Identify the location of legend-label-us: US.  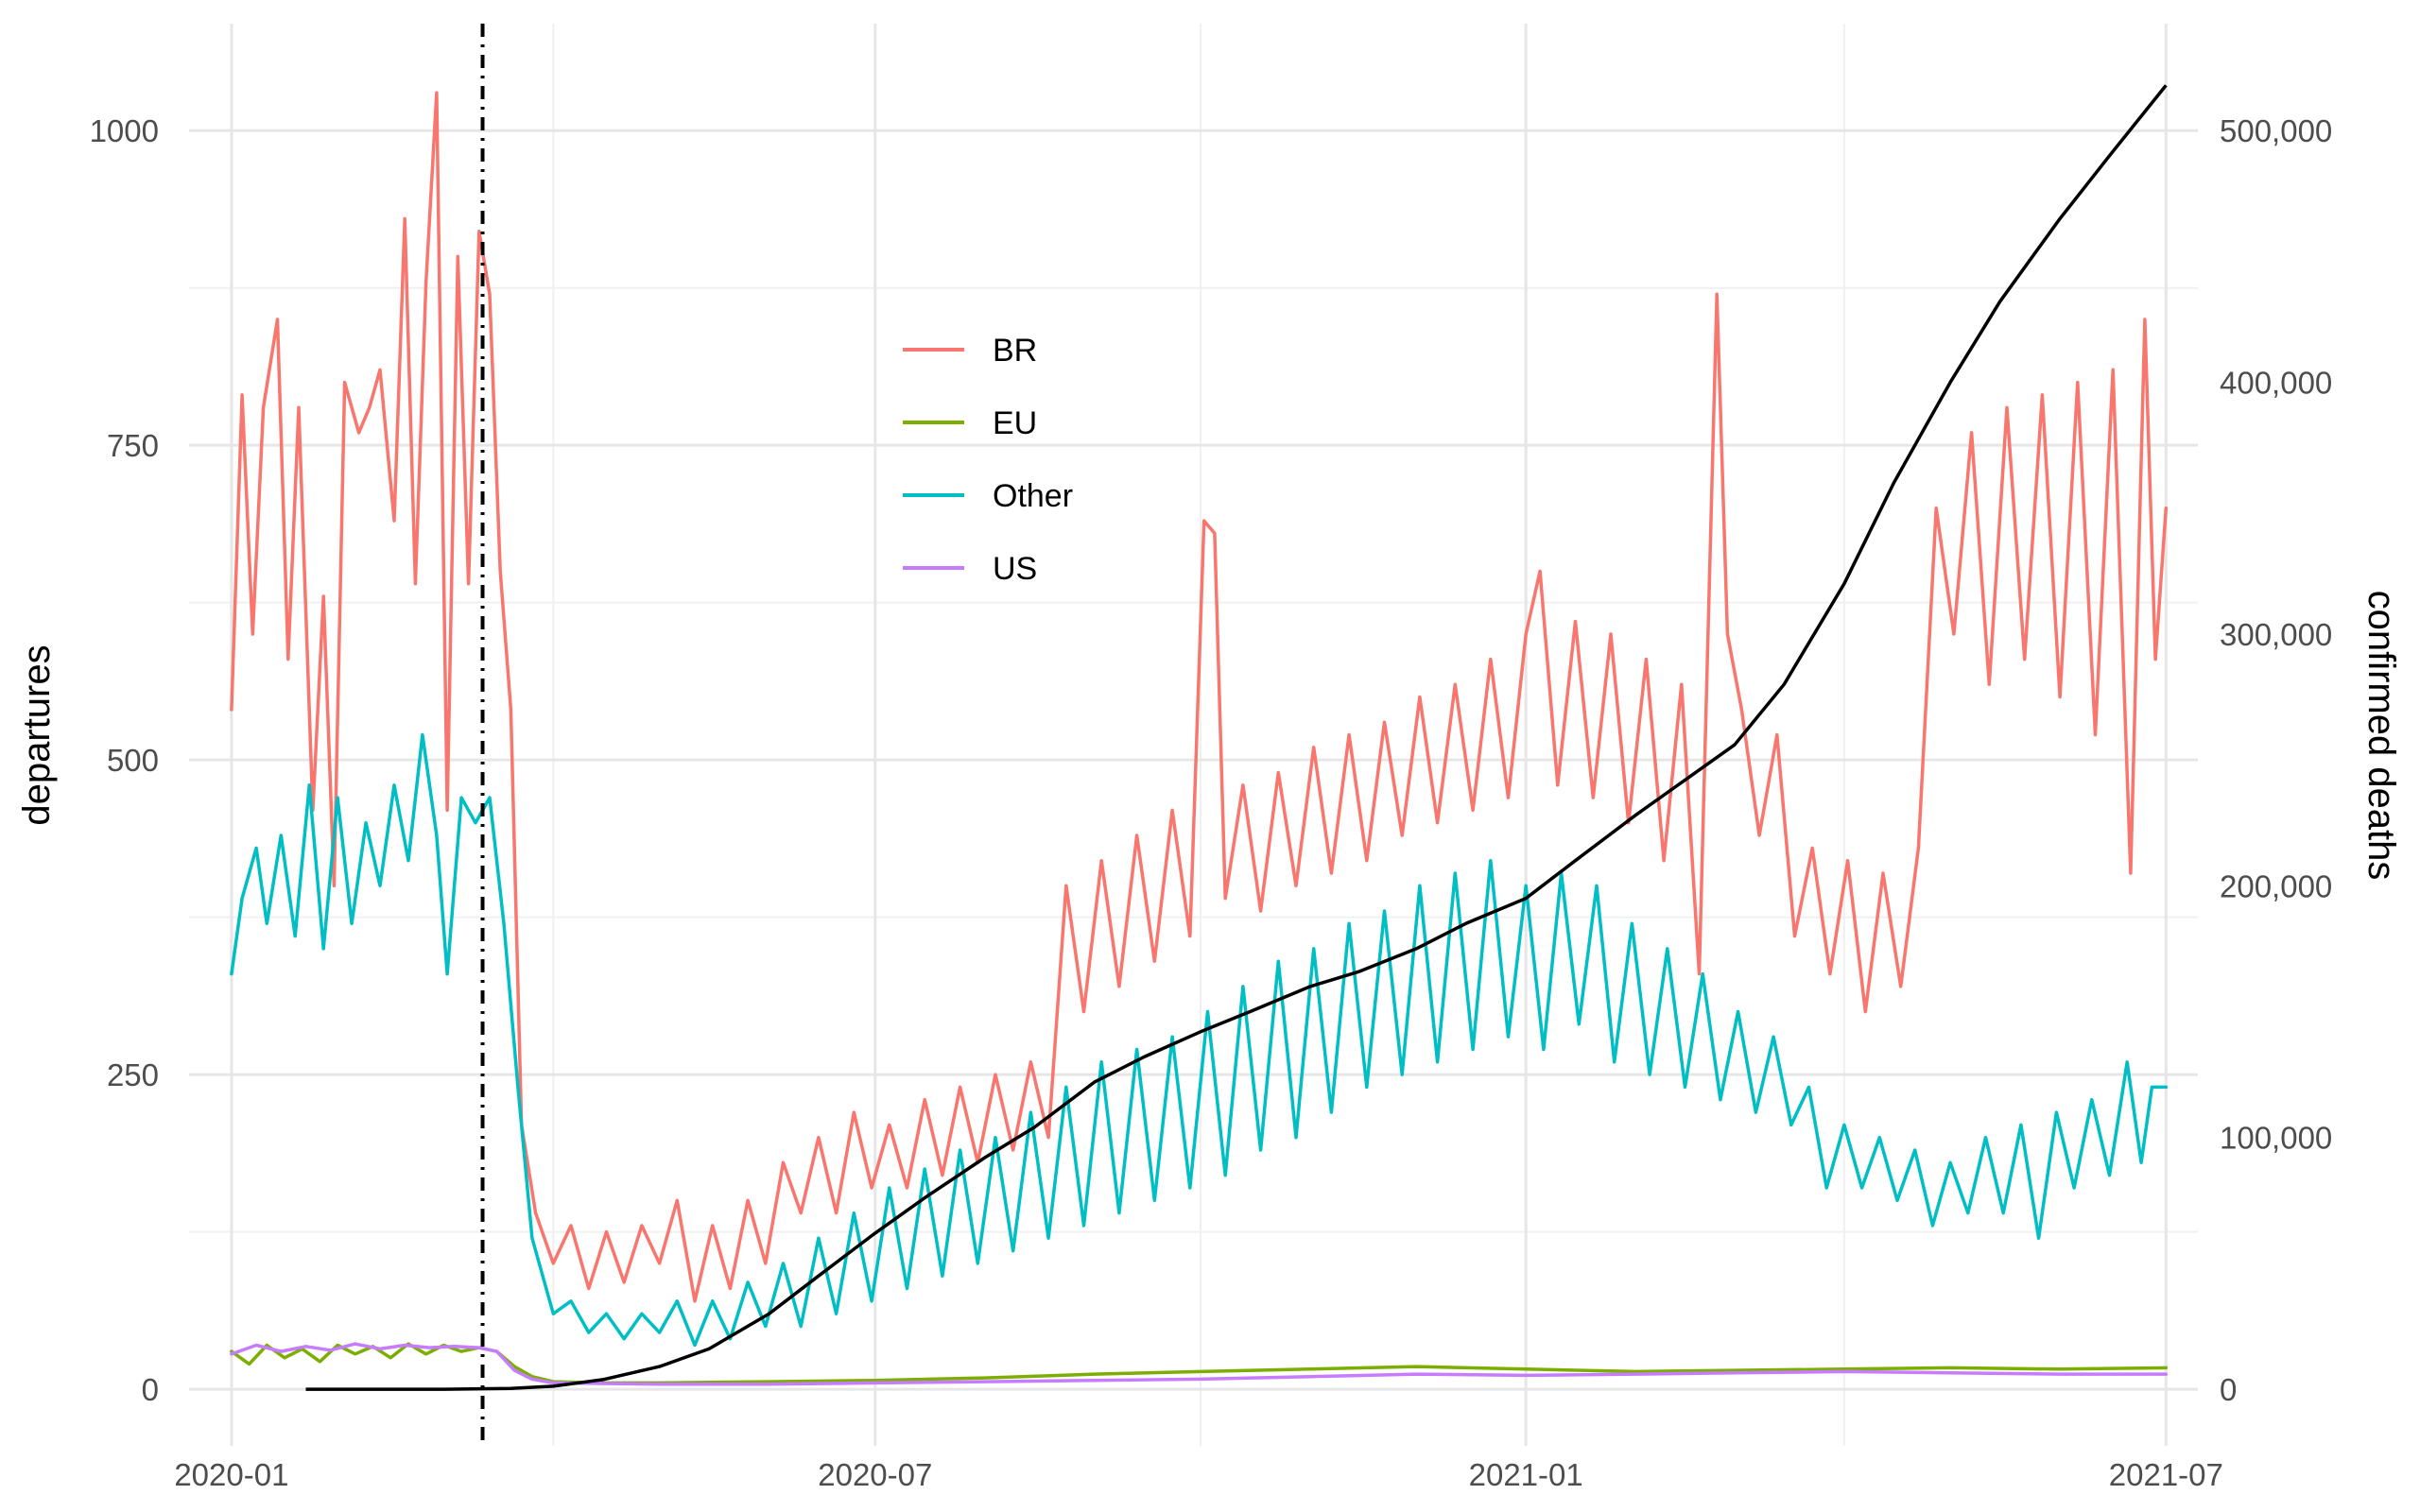
(1015, 569).